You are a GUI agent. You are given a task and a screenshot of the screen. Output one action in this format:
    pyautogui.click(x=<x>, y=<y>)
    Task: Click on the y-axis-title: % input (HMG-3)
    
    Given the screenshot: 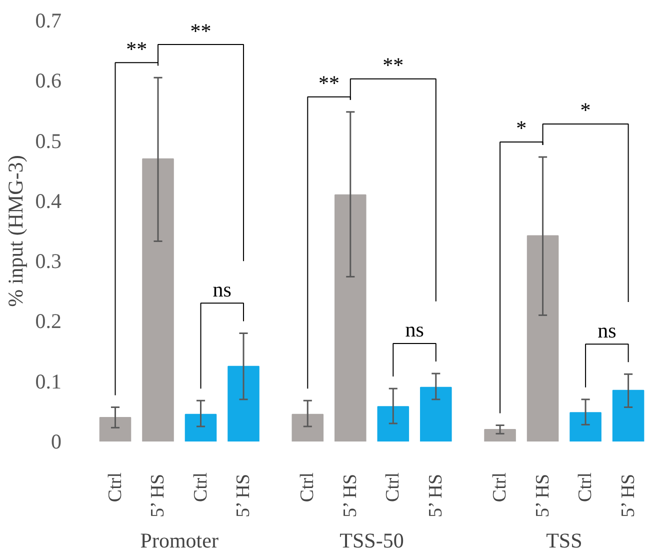 What is the action you would take?
    pyautogui.click(x=15, y=231)
    